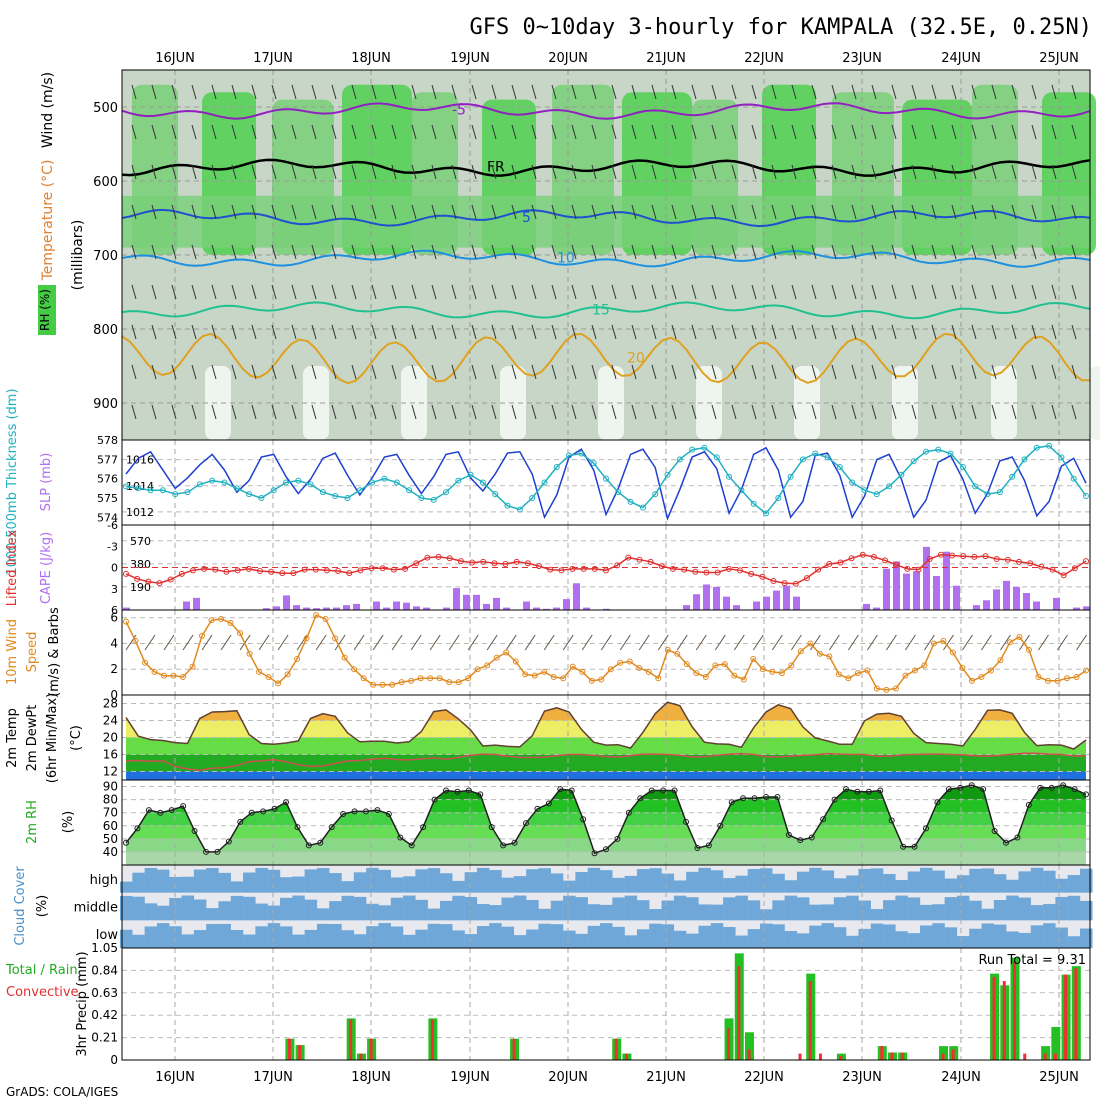  Describe the element at coordinates (606, 819) in the screenshot. I see `rh-band` at that location.